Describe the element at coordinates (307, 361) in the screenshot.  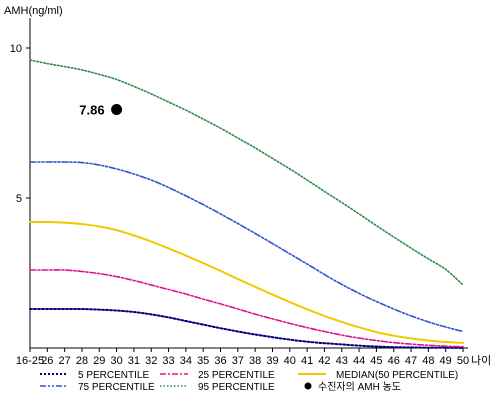
I see `x-tick-label: 41` at that location.